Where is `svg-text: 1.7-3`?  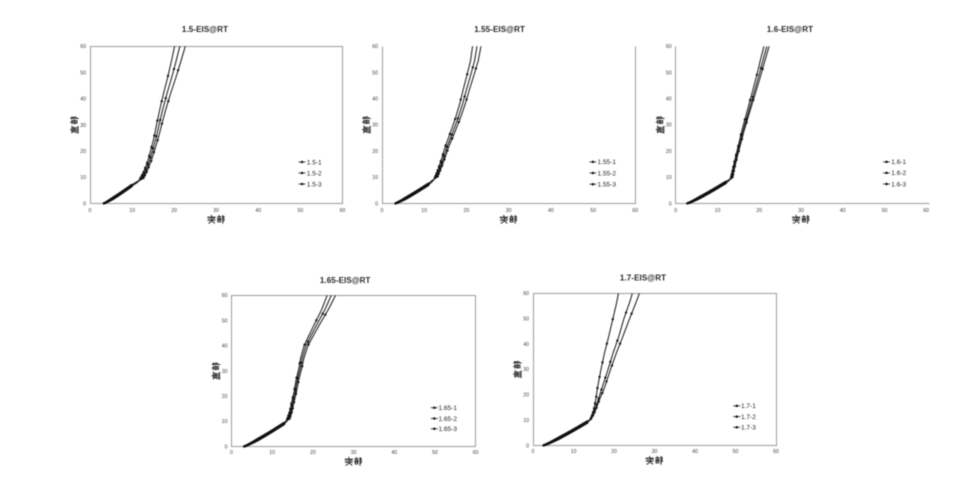 svg-text: 1.7-3 is located at coordinates (748, 428).